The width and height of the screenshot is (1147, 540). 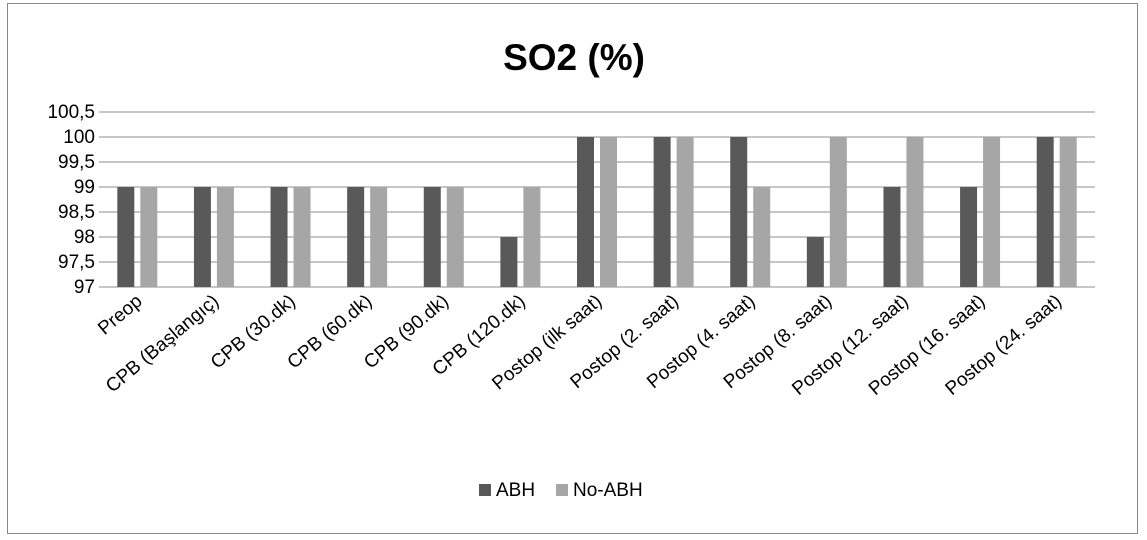 I want to click on chart-title: SO2 (%), so click(x=574, y=57).